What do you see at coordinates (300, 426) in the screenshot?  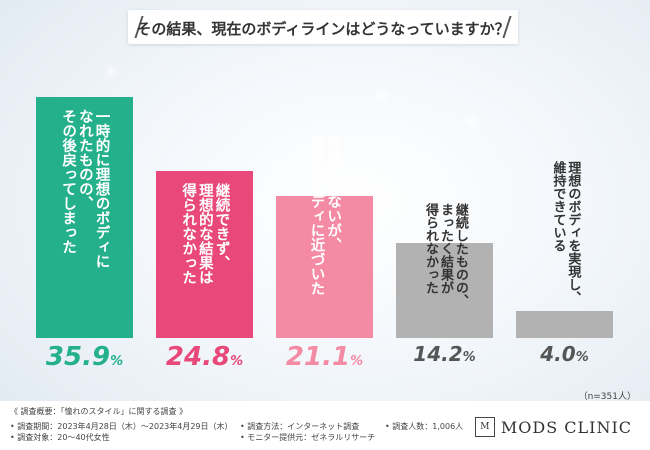 I see `survey-method: • 調査方法：インターネット調査` at bounding box center [300, 426].